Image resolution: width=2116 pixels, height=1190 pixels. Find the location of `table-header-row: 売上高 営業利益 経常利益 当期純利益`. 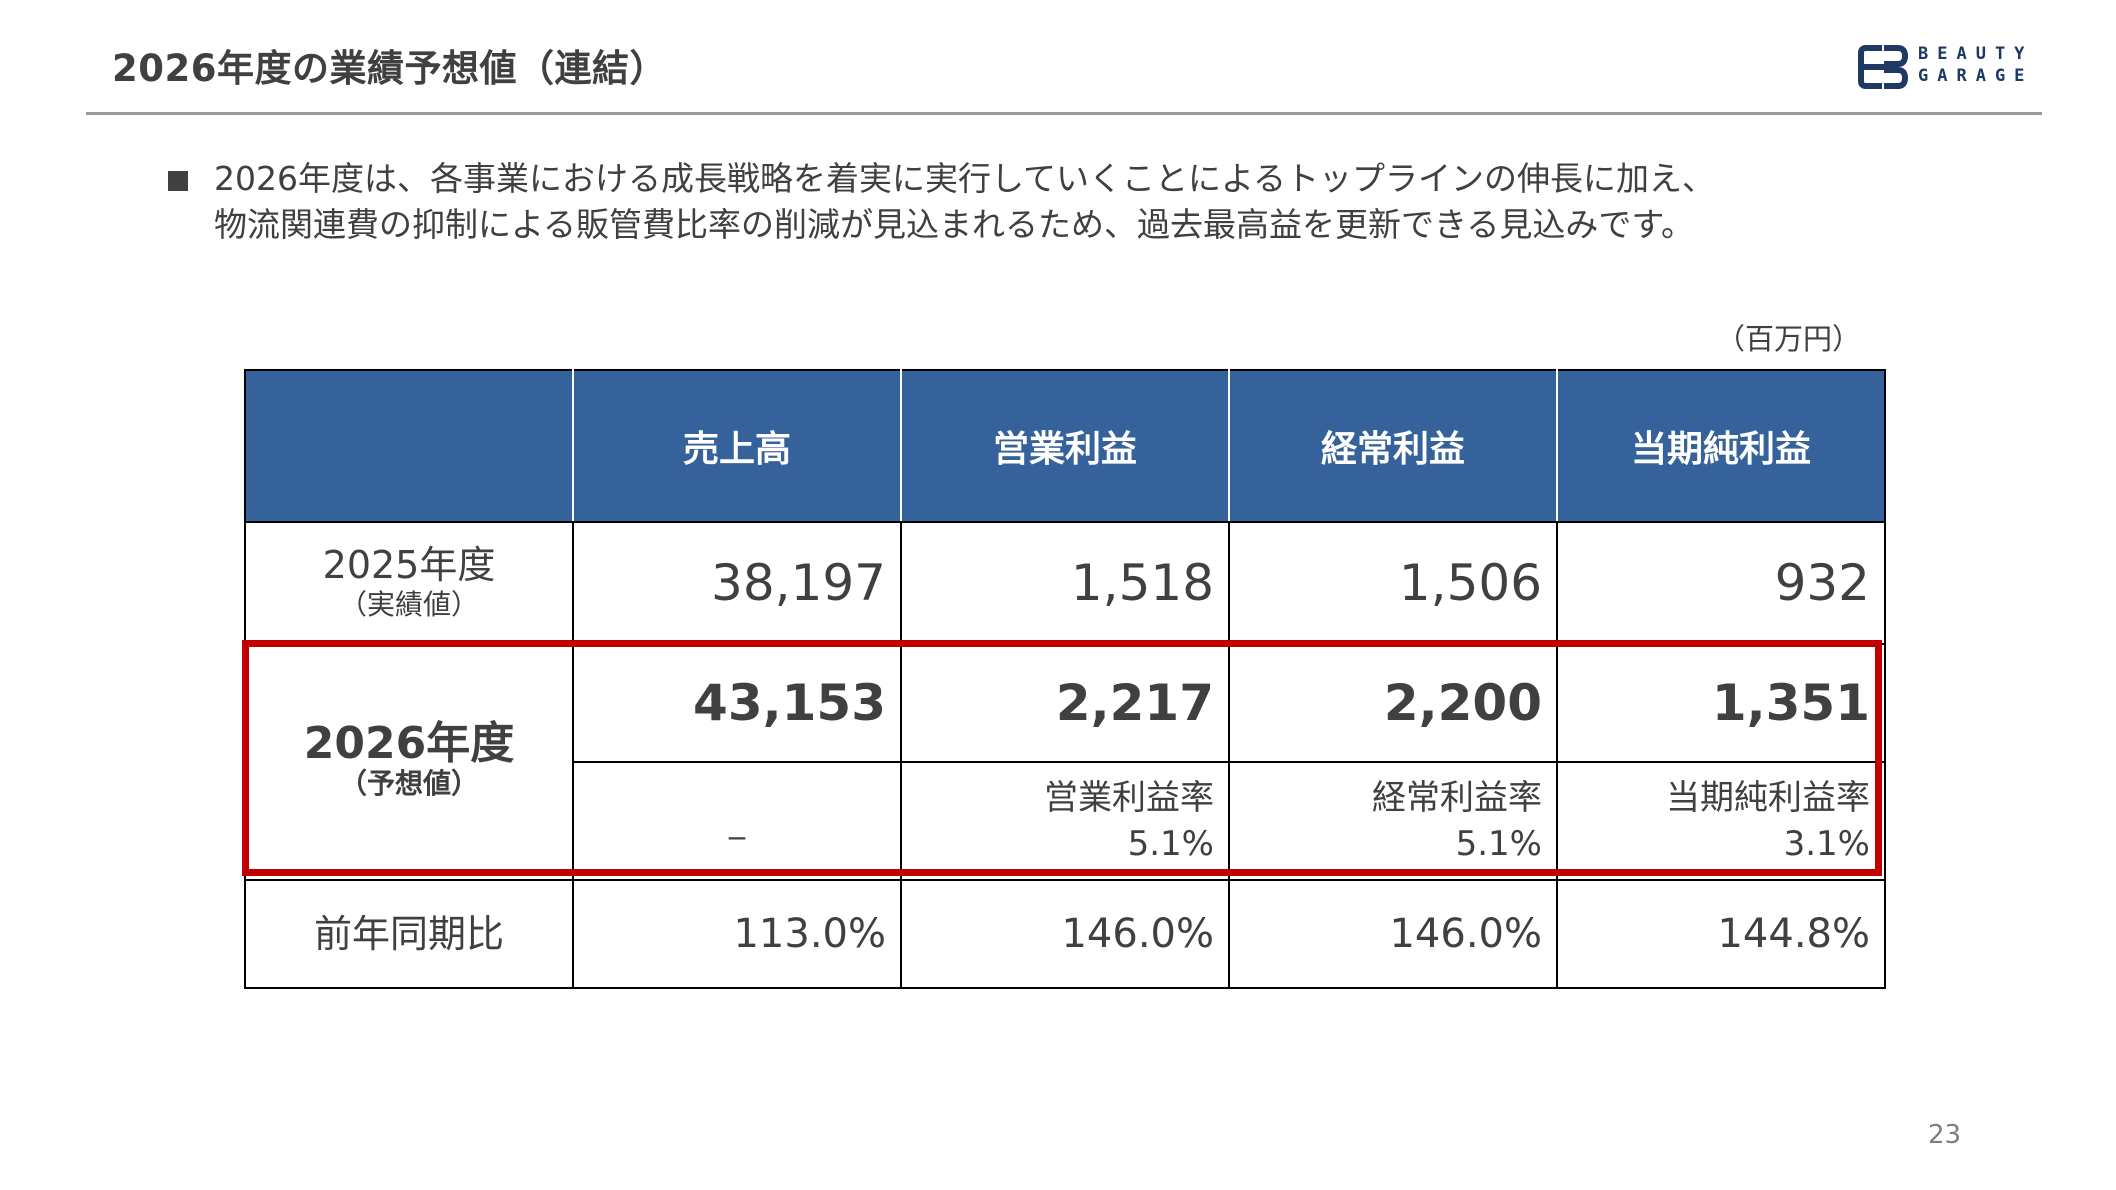

table-header-row: 売上高 営業利益 経常利益 当期純利益 is located at coordinates (1065, 446).